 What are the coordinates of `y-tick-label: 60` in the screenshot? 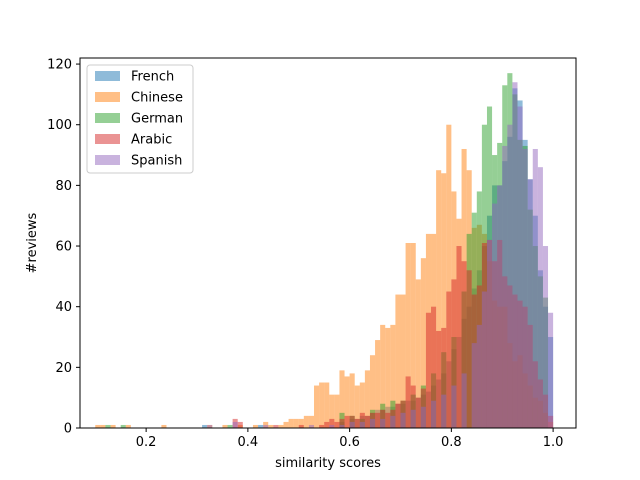 It's located at (63, 247).